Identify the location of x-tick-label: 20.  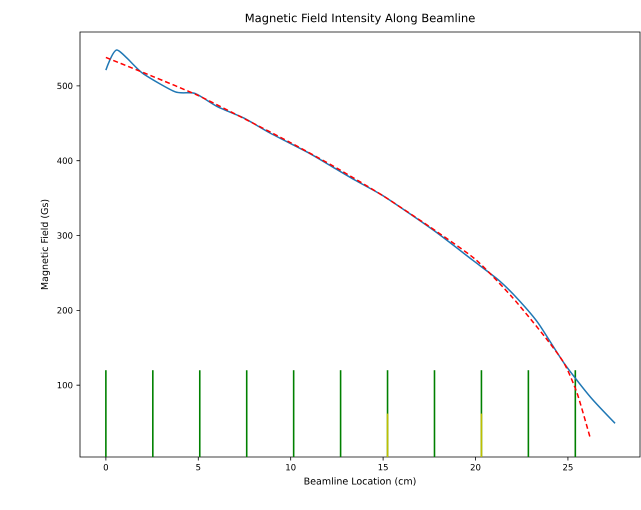
(475, 467).